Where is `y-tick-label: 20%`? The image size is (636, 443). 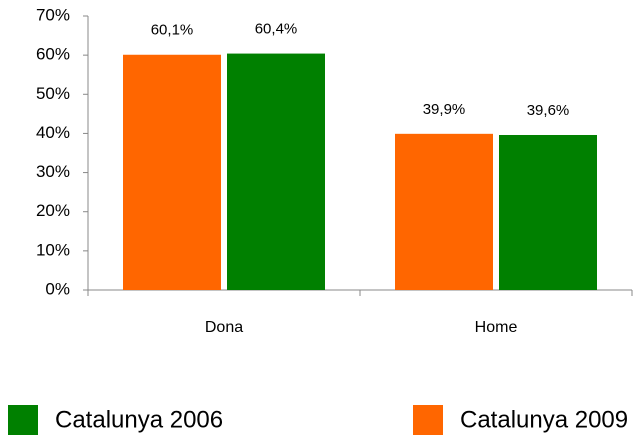 y-tick-label: 20% is located at coordinates (53, 210).